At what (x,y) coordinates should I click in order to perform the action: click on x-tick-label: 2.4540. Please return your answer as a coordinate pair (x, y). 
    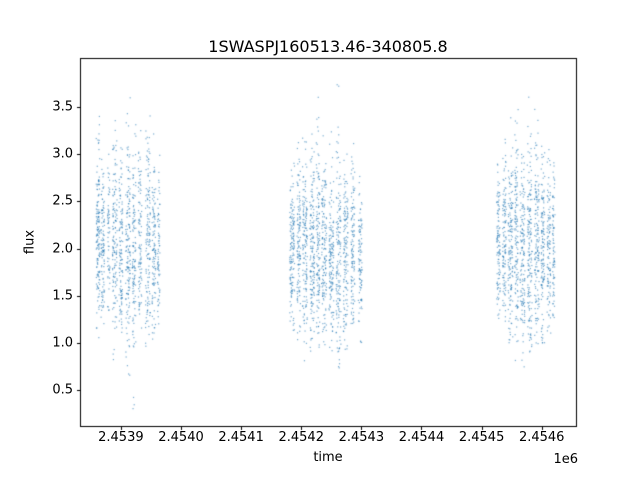
    Looking at the image, I should click on (181, 437).